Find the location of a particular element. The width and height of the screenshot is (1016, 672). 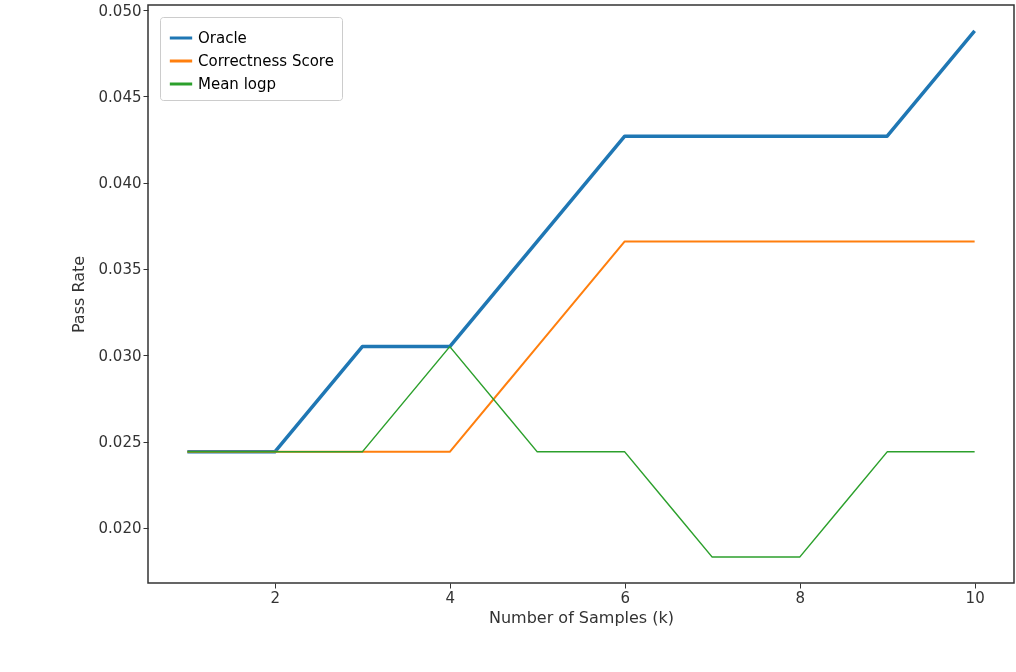

y-tick-label: 0.050 is located at coordinates (120, 10).